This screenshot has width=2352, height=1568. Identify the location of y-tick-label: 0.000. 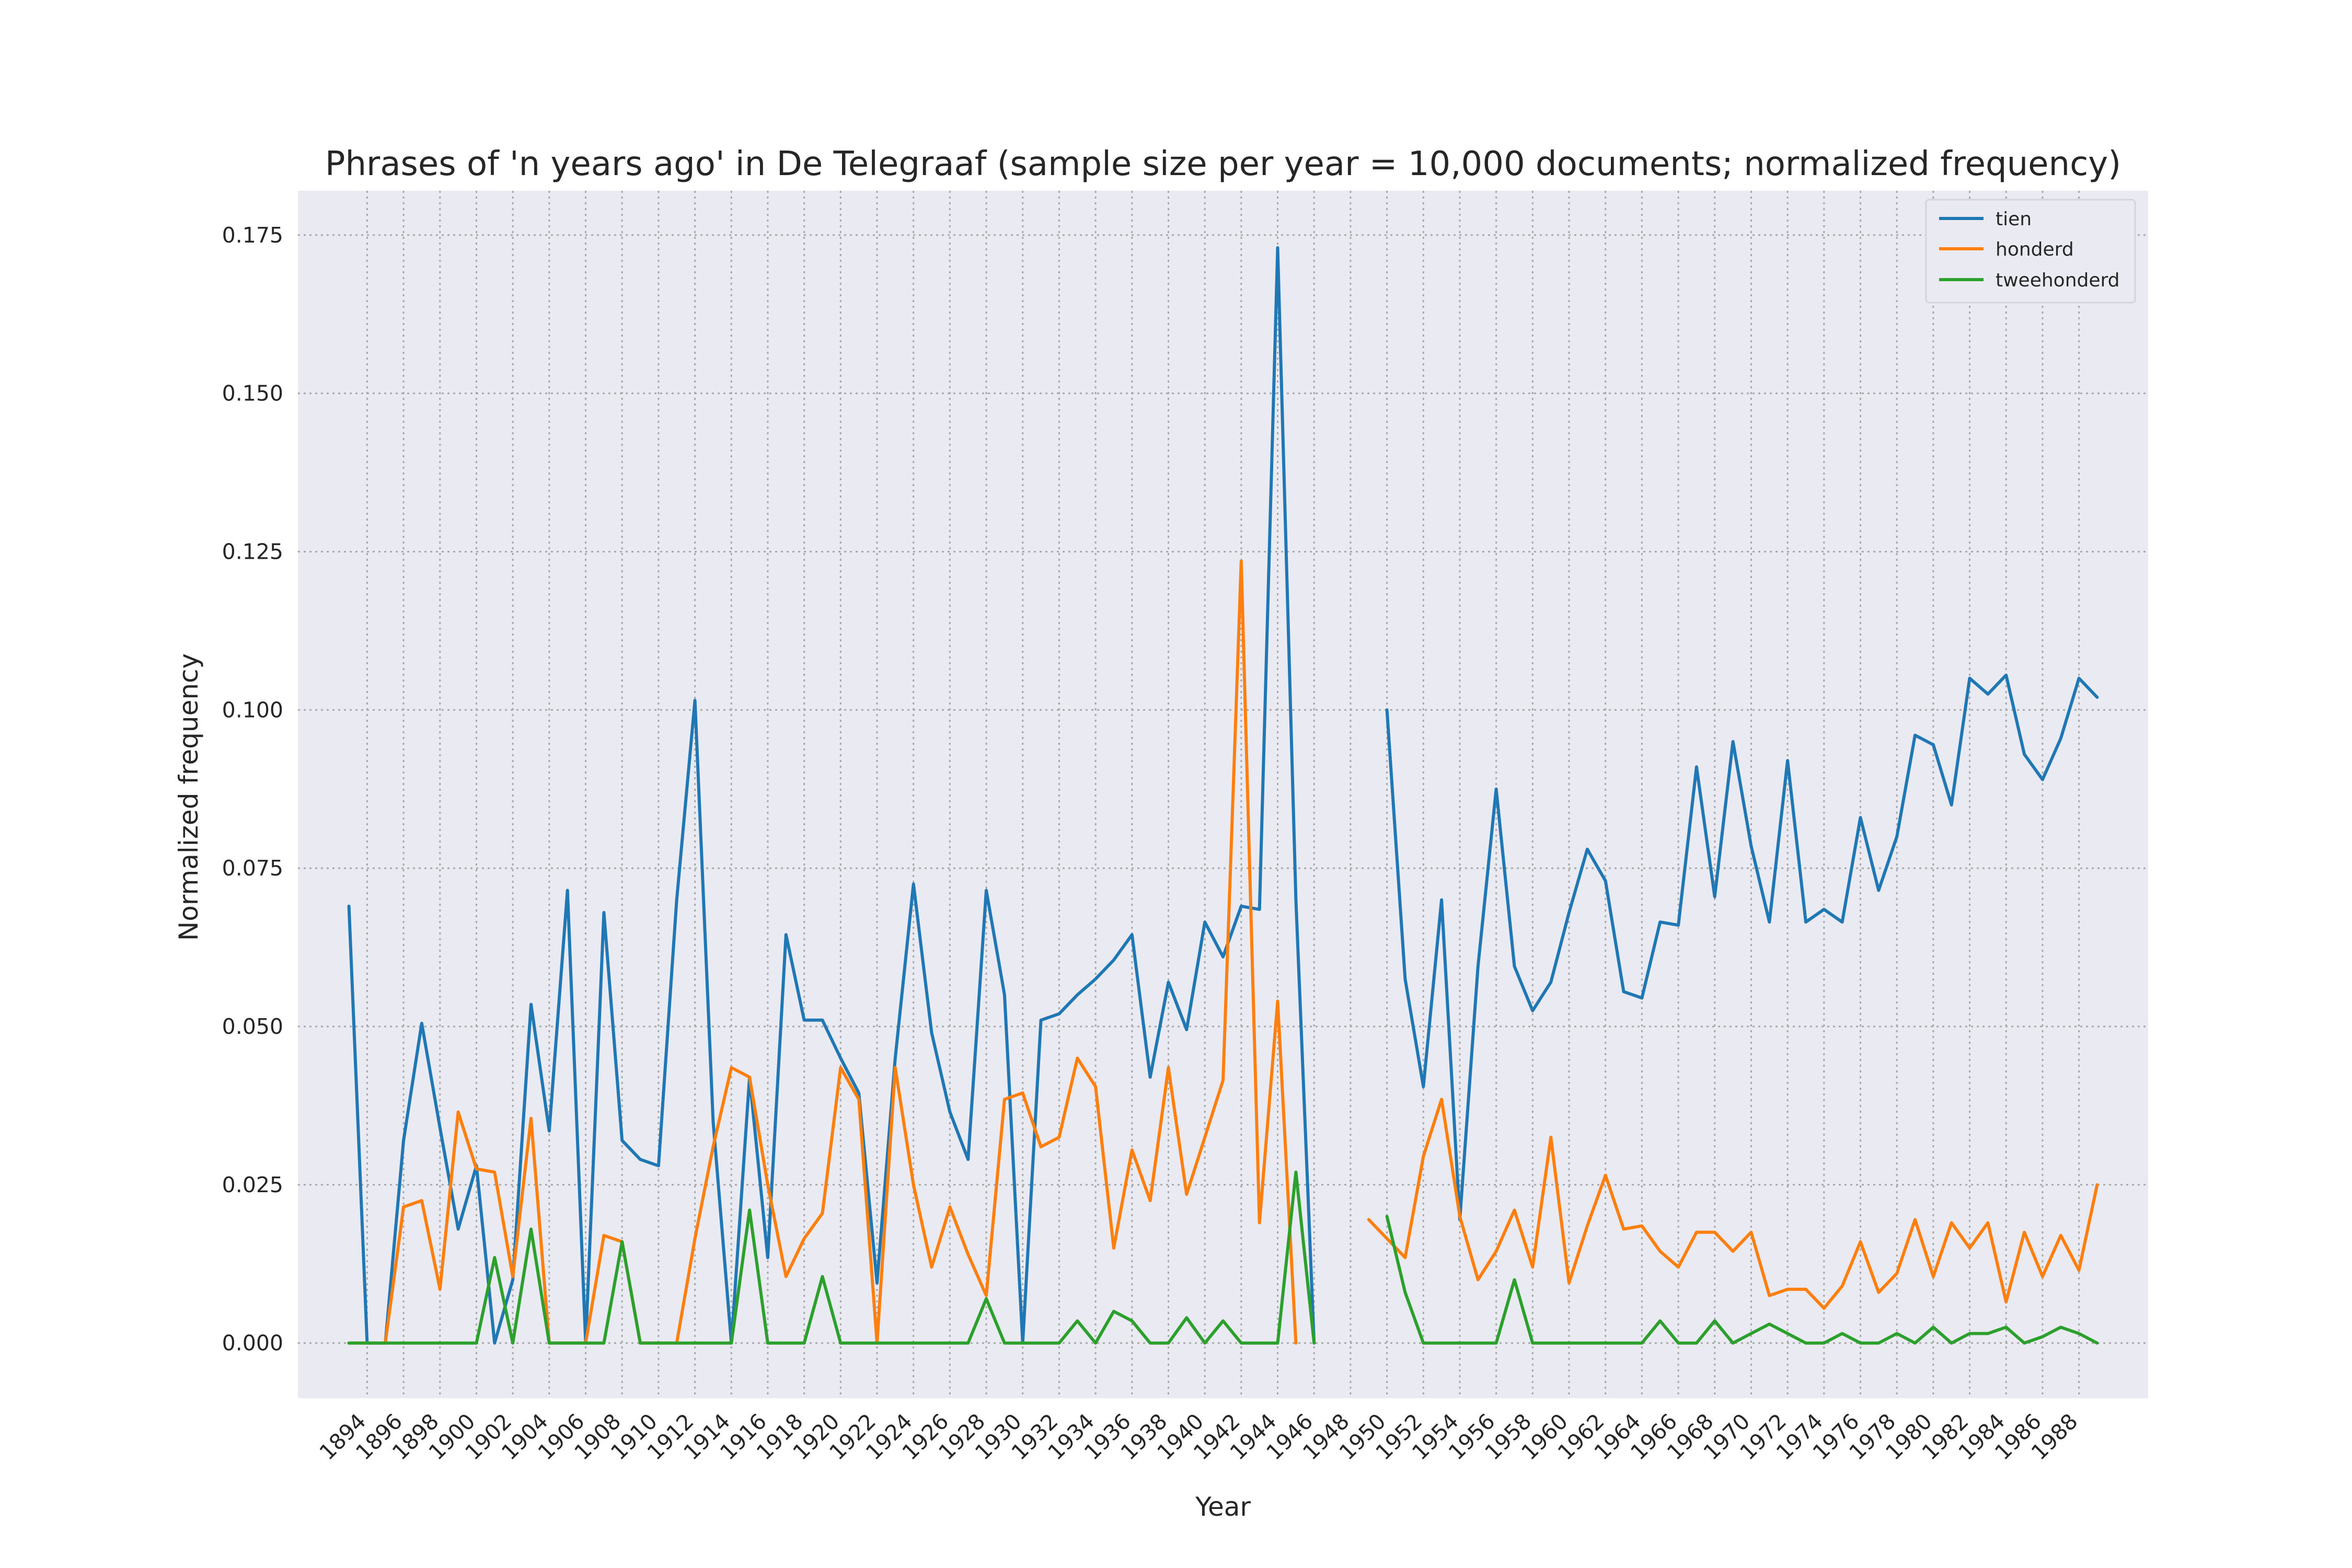
(252, 1343).